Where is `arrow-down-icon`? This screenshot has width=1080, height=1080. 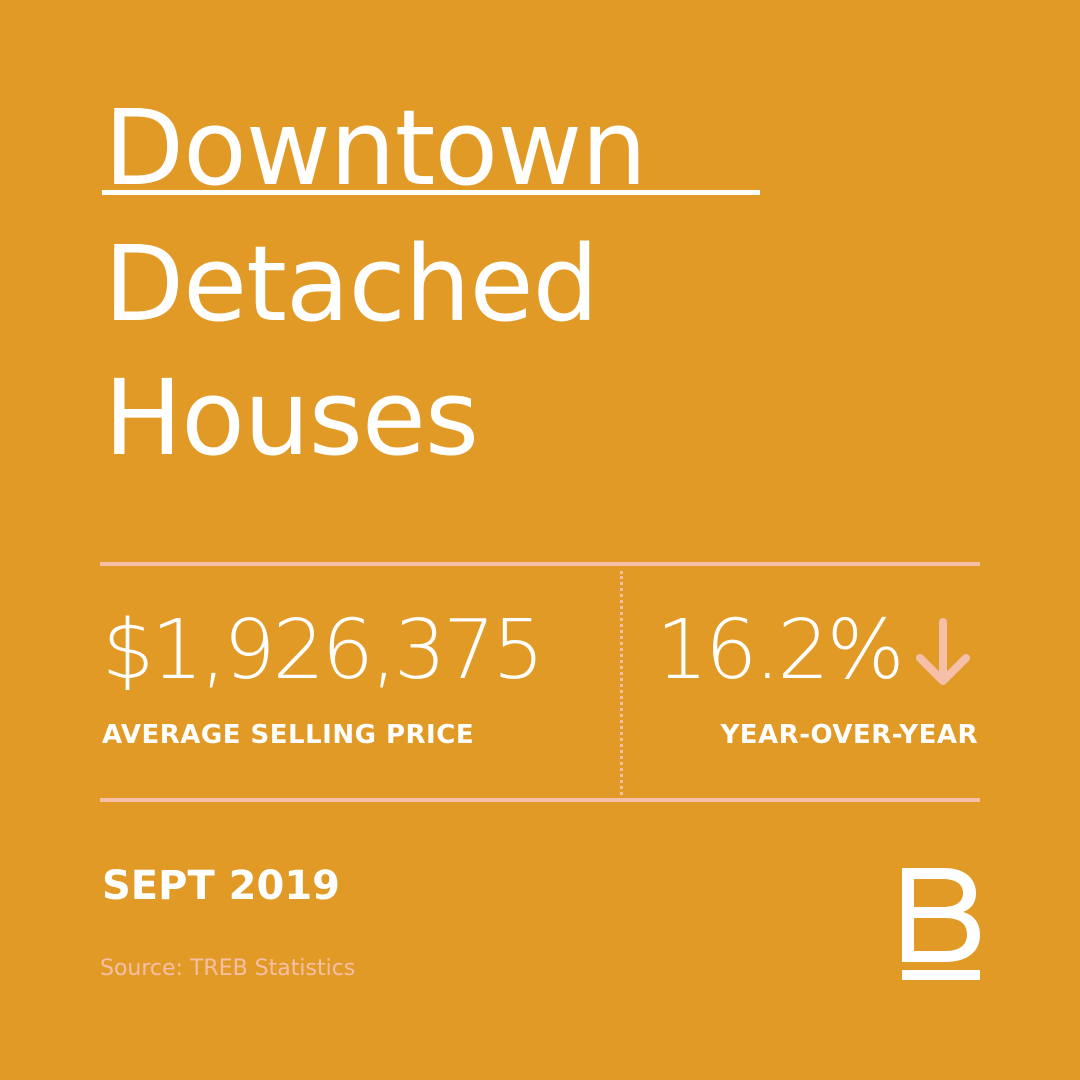 arrow-down-icon is located at coordinates (943, 651).